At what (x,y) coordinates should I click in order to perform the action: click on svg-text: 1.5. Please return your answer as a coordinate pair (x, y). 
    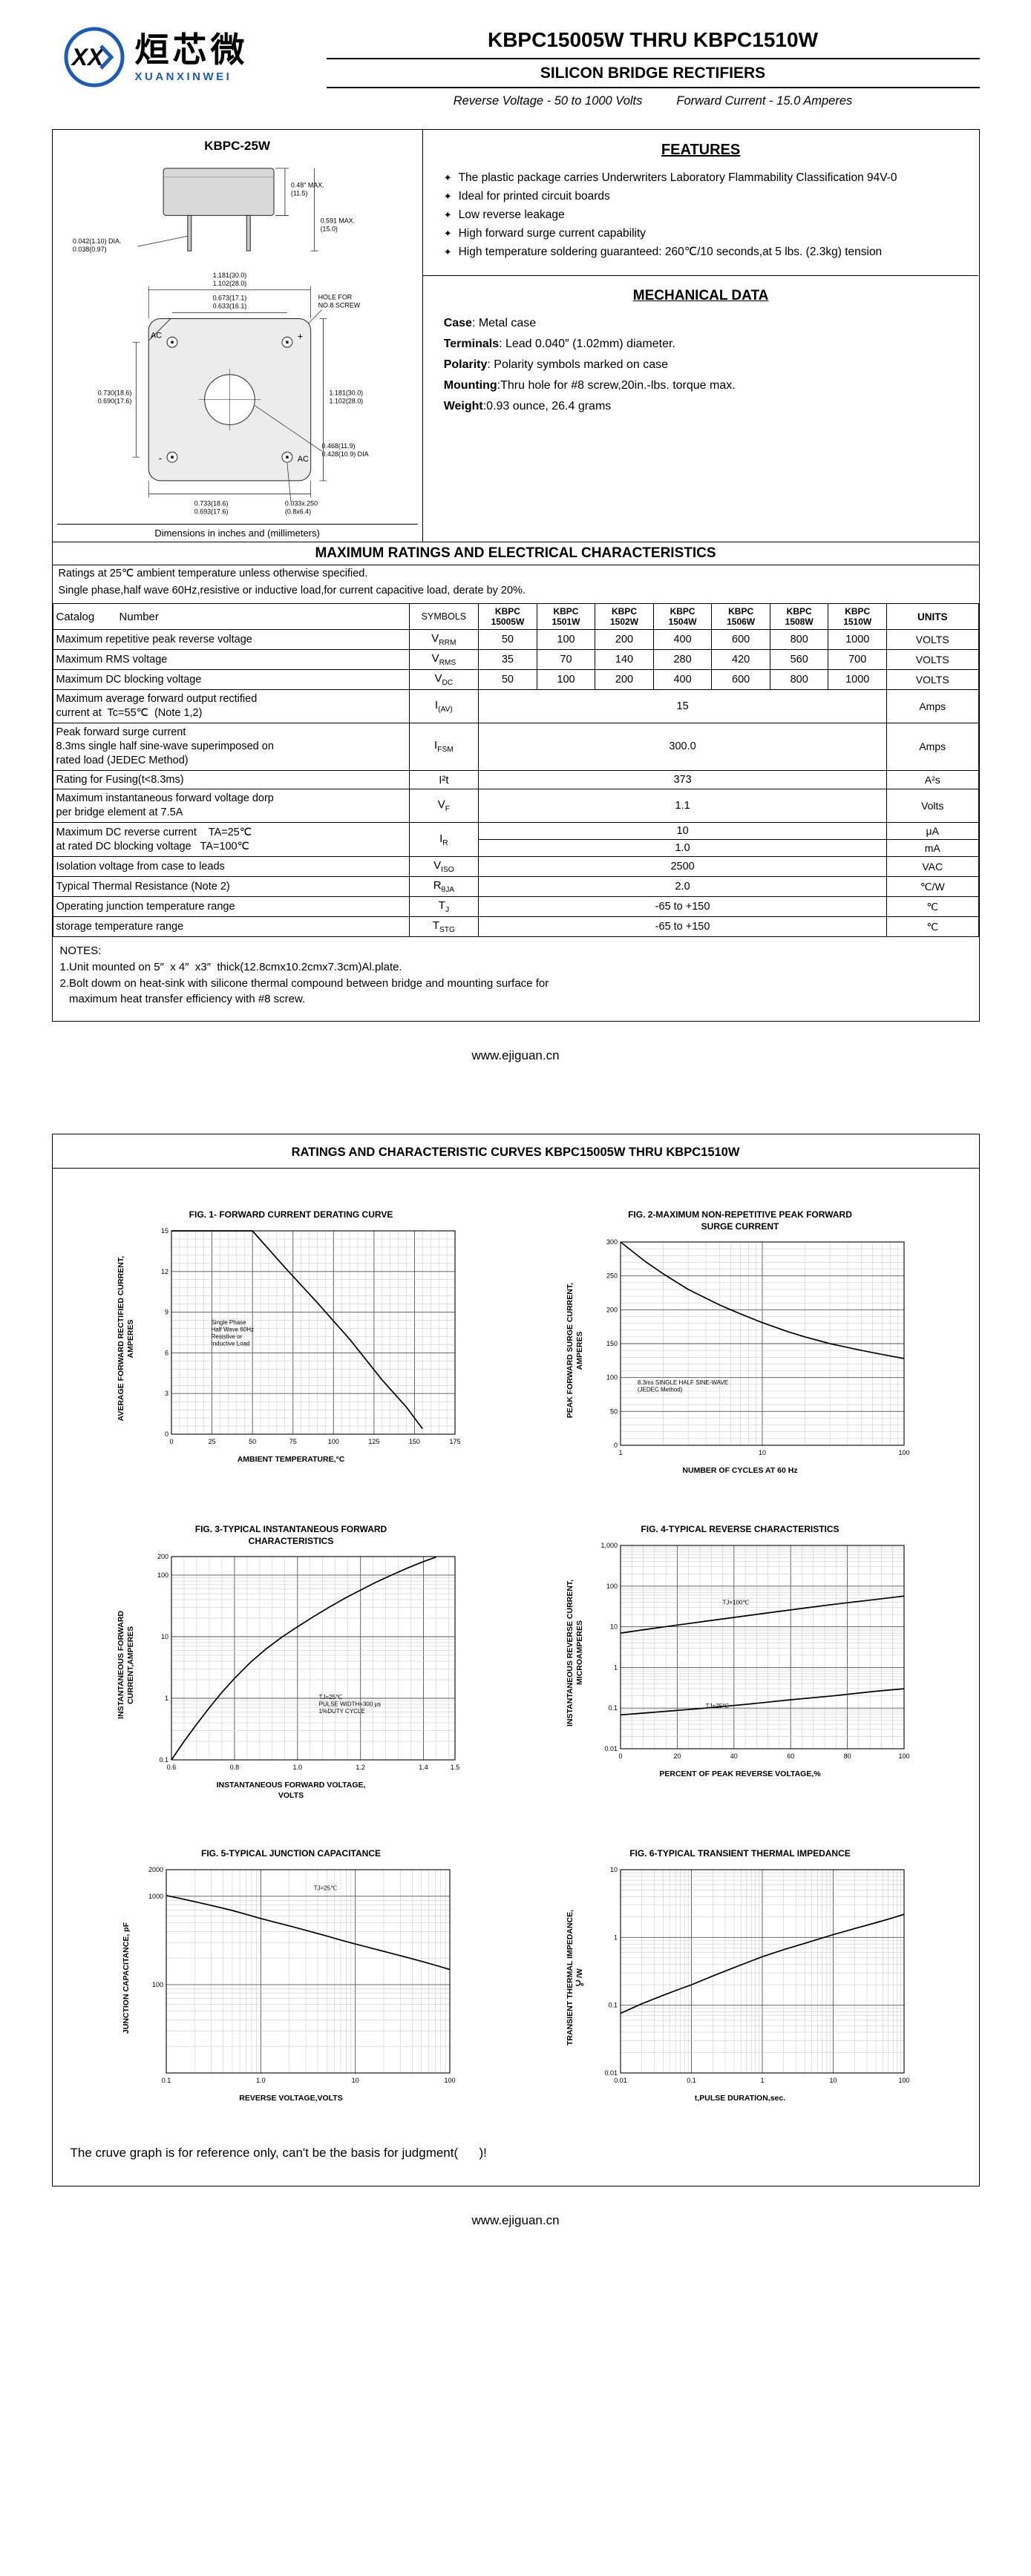
    Looking at the image, I should click on (454, 1767).